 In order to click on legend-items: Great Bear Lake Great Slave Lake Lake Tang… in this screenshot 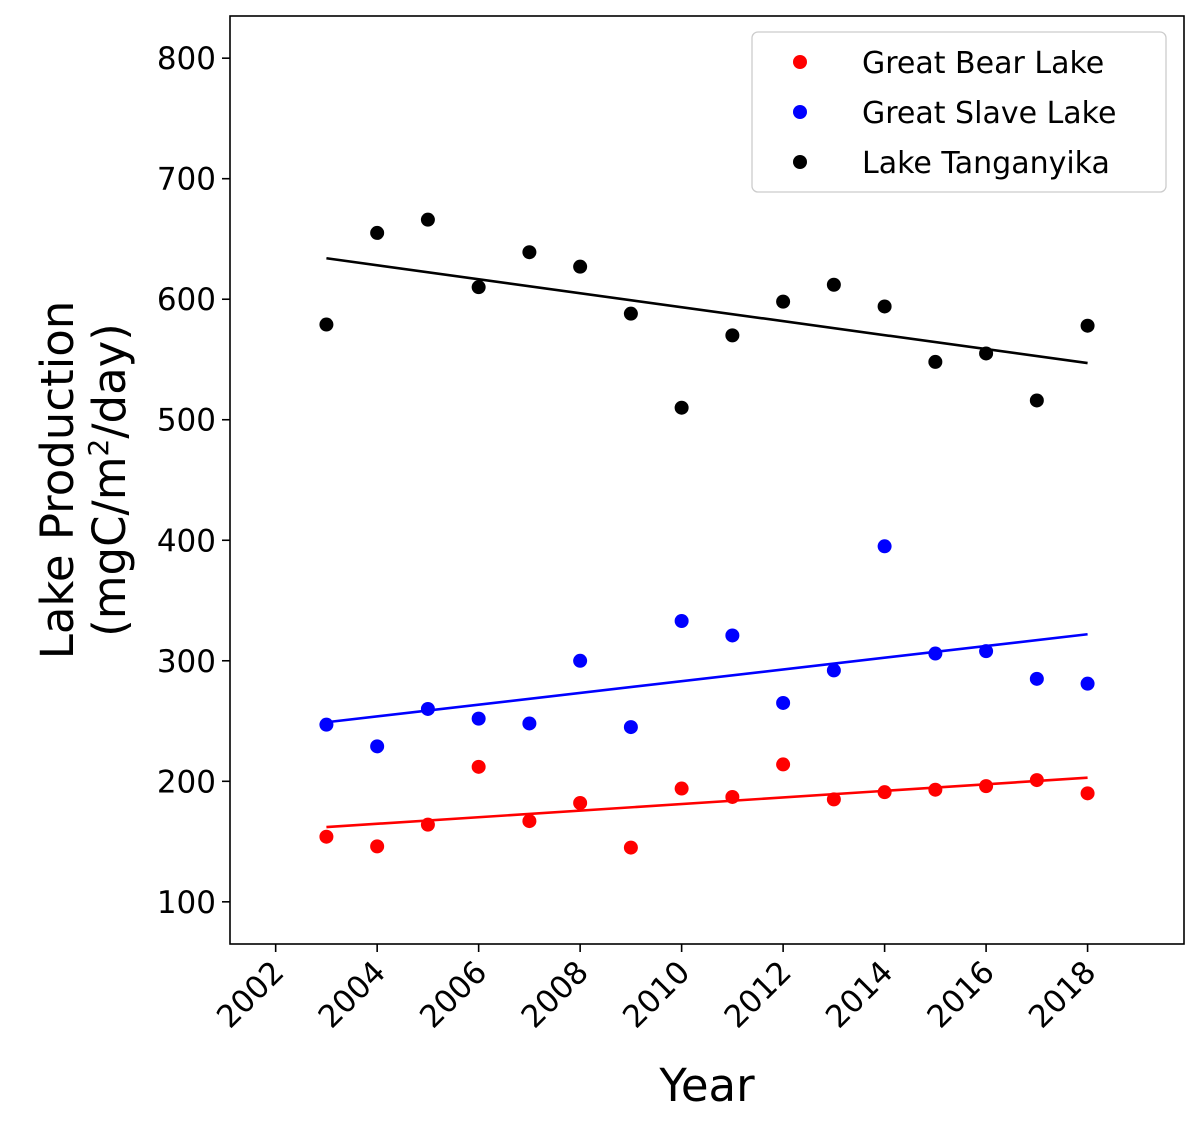, I will do `click(954, 113)`.